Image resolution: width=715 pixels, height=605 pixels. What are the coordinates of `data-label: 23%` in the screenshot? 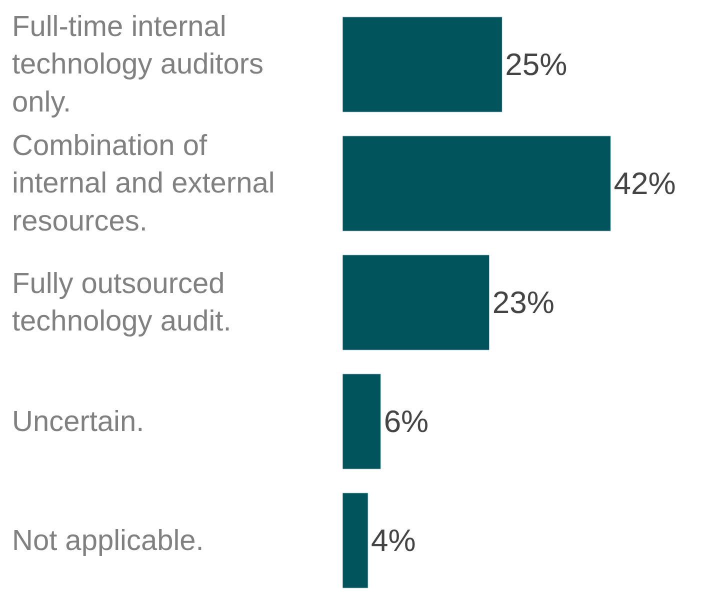 It's located at (523, 302).